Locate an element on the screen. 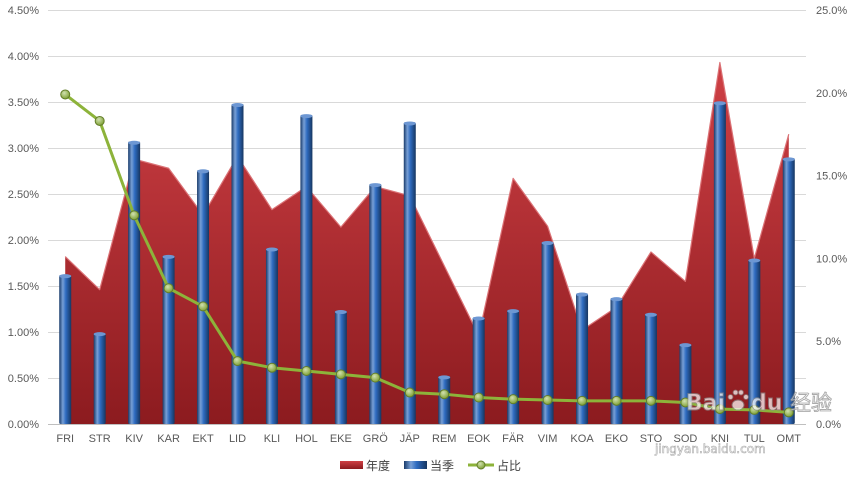 The image size is (855, 479). quarter-bar-cap-fri is located at coordinates (65, 276).